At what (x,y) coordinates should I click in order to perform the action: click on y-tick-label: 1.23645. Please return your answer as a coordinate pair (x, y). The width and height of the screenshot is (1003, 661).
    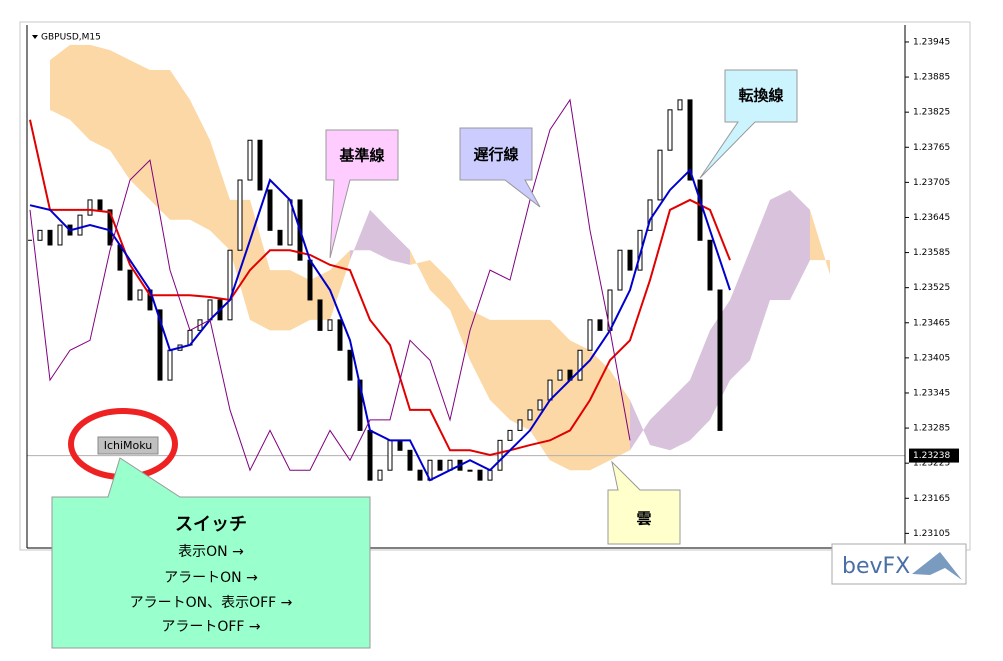
    Looking at the image, I should click on (931, 218).